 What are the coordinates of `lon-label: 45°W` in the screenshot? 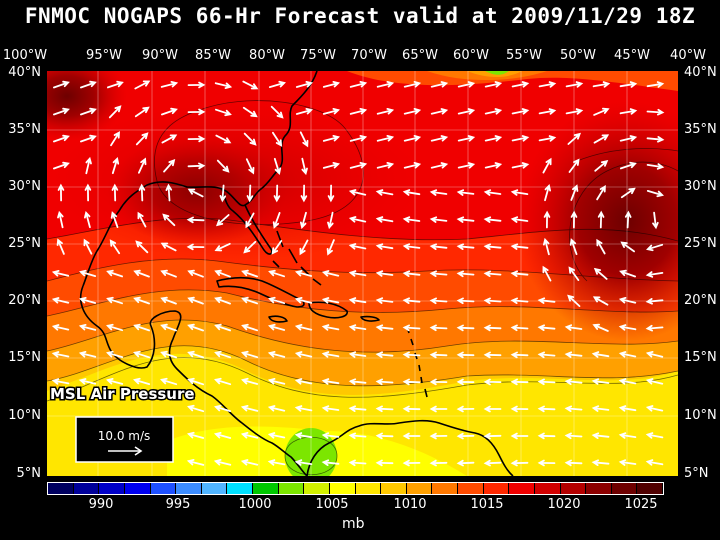 It's located at (632, 55).